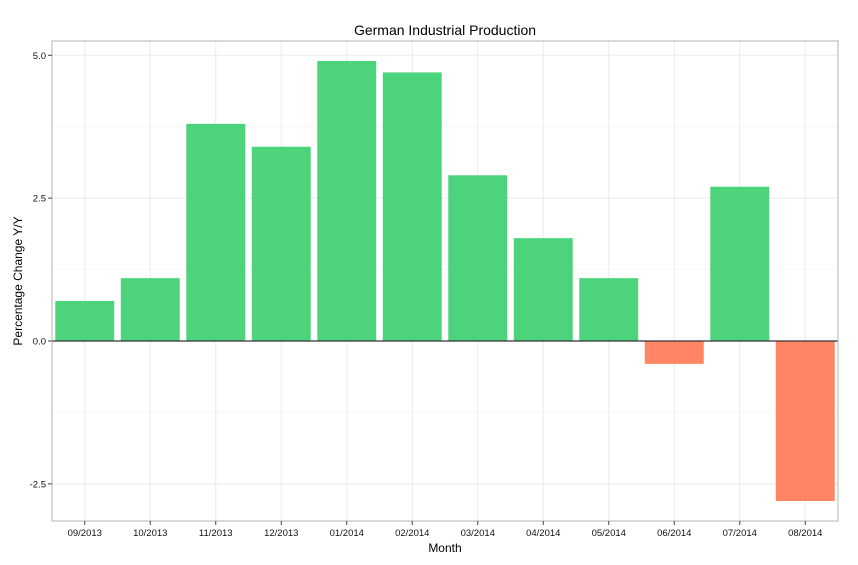 This screenshot has width=858, height=565. Describe the element at coordinates (674, 533) in the screenshot. I see `x-tick-label: 06/2014` at that location.